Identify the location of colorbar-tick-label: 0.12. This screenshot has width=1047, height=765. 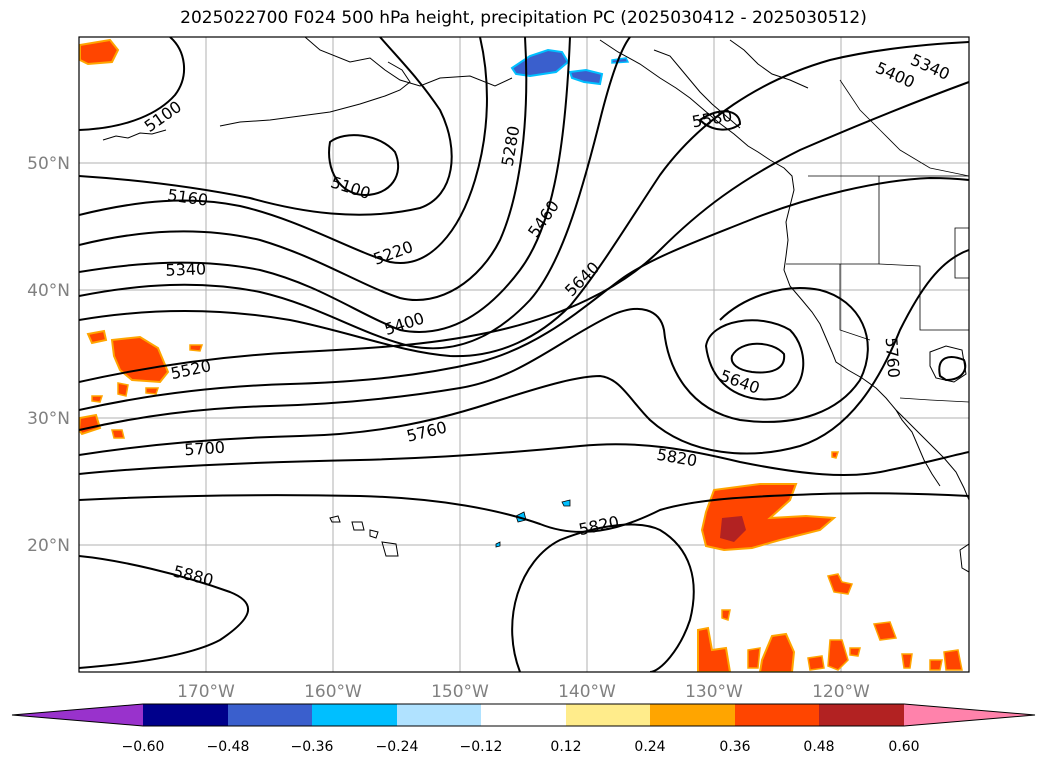
(565, 747).